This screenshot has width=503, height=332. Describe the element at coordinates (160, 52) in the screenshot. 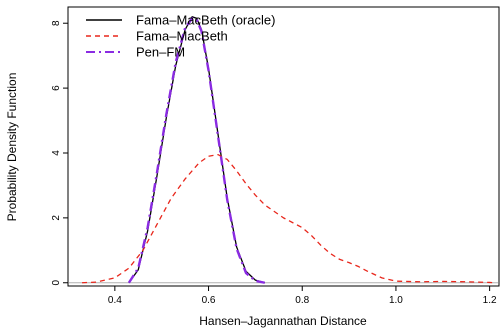

I see `legend-label-3: Pen–FM` at that location.